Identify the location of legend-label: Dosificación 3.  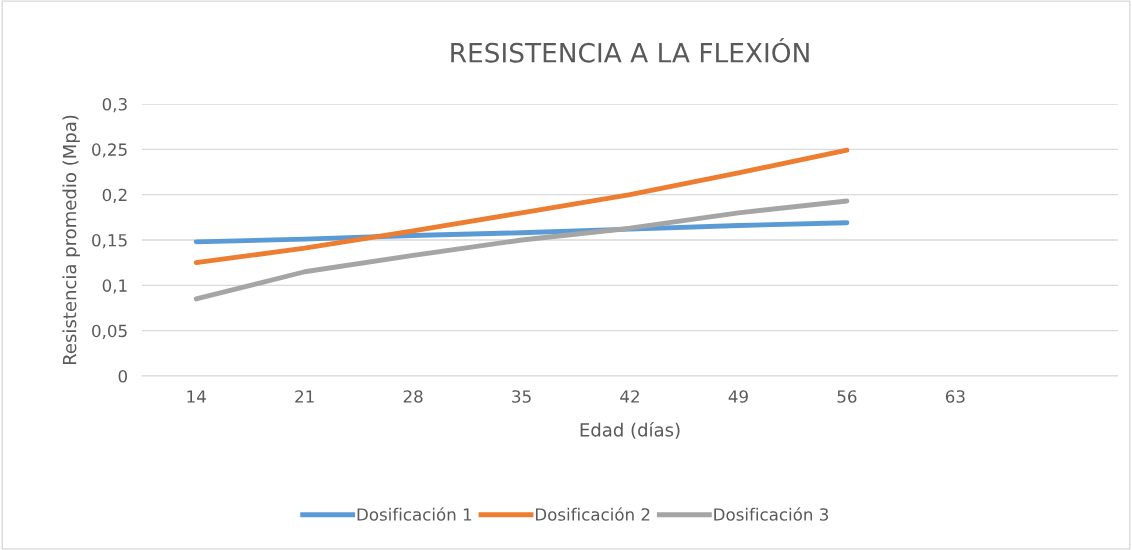
(771, 514).